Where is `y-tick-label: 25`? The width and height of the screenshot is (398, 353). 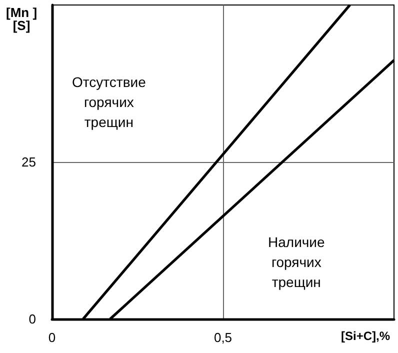
y-tick-label: 25 is located at coordinates (29, 162).